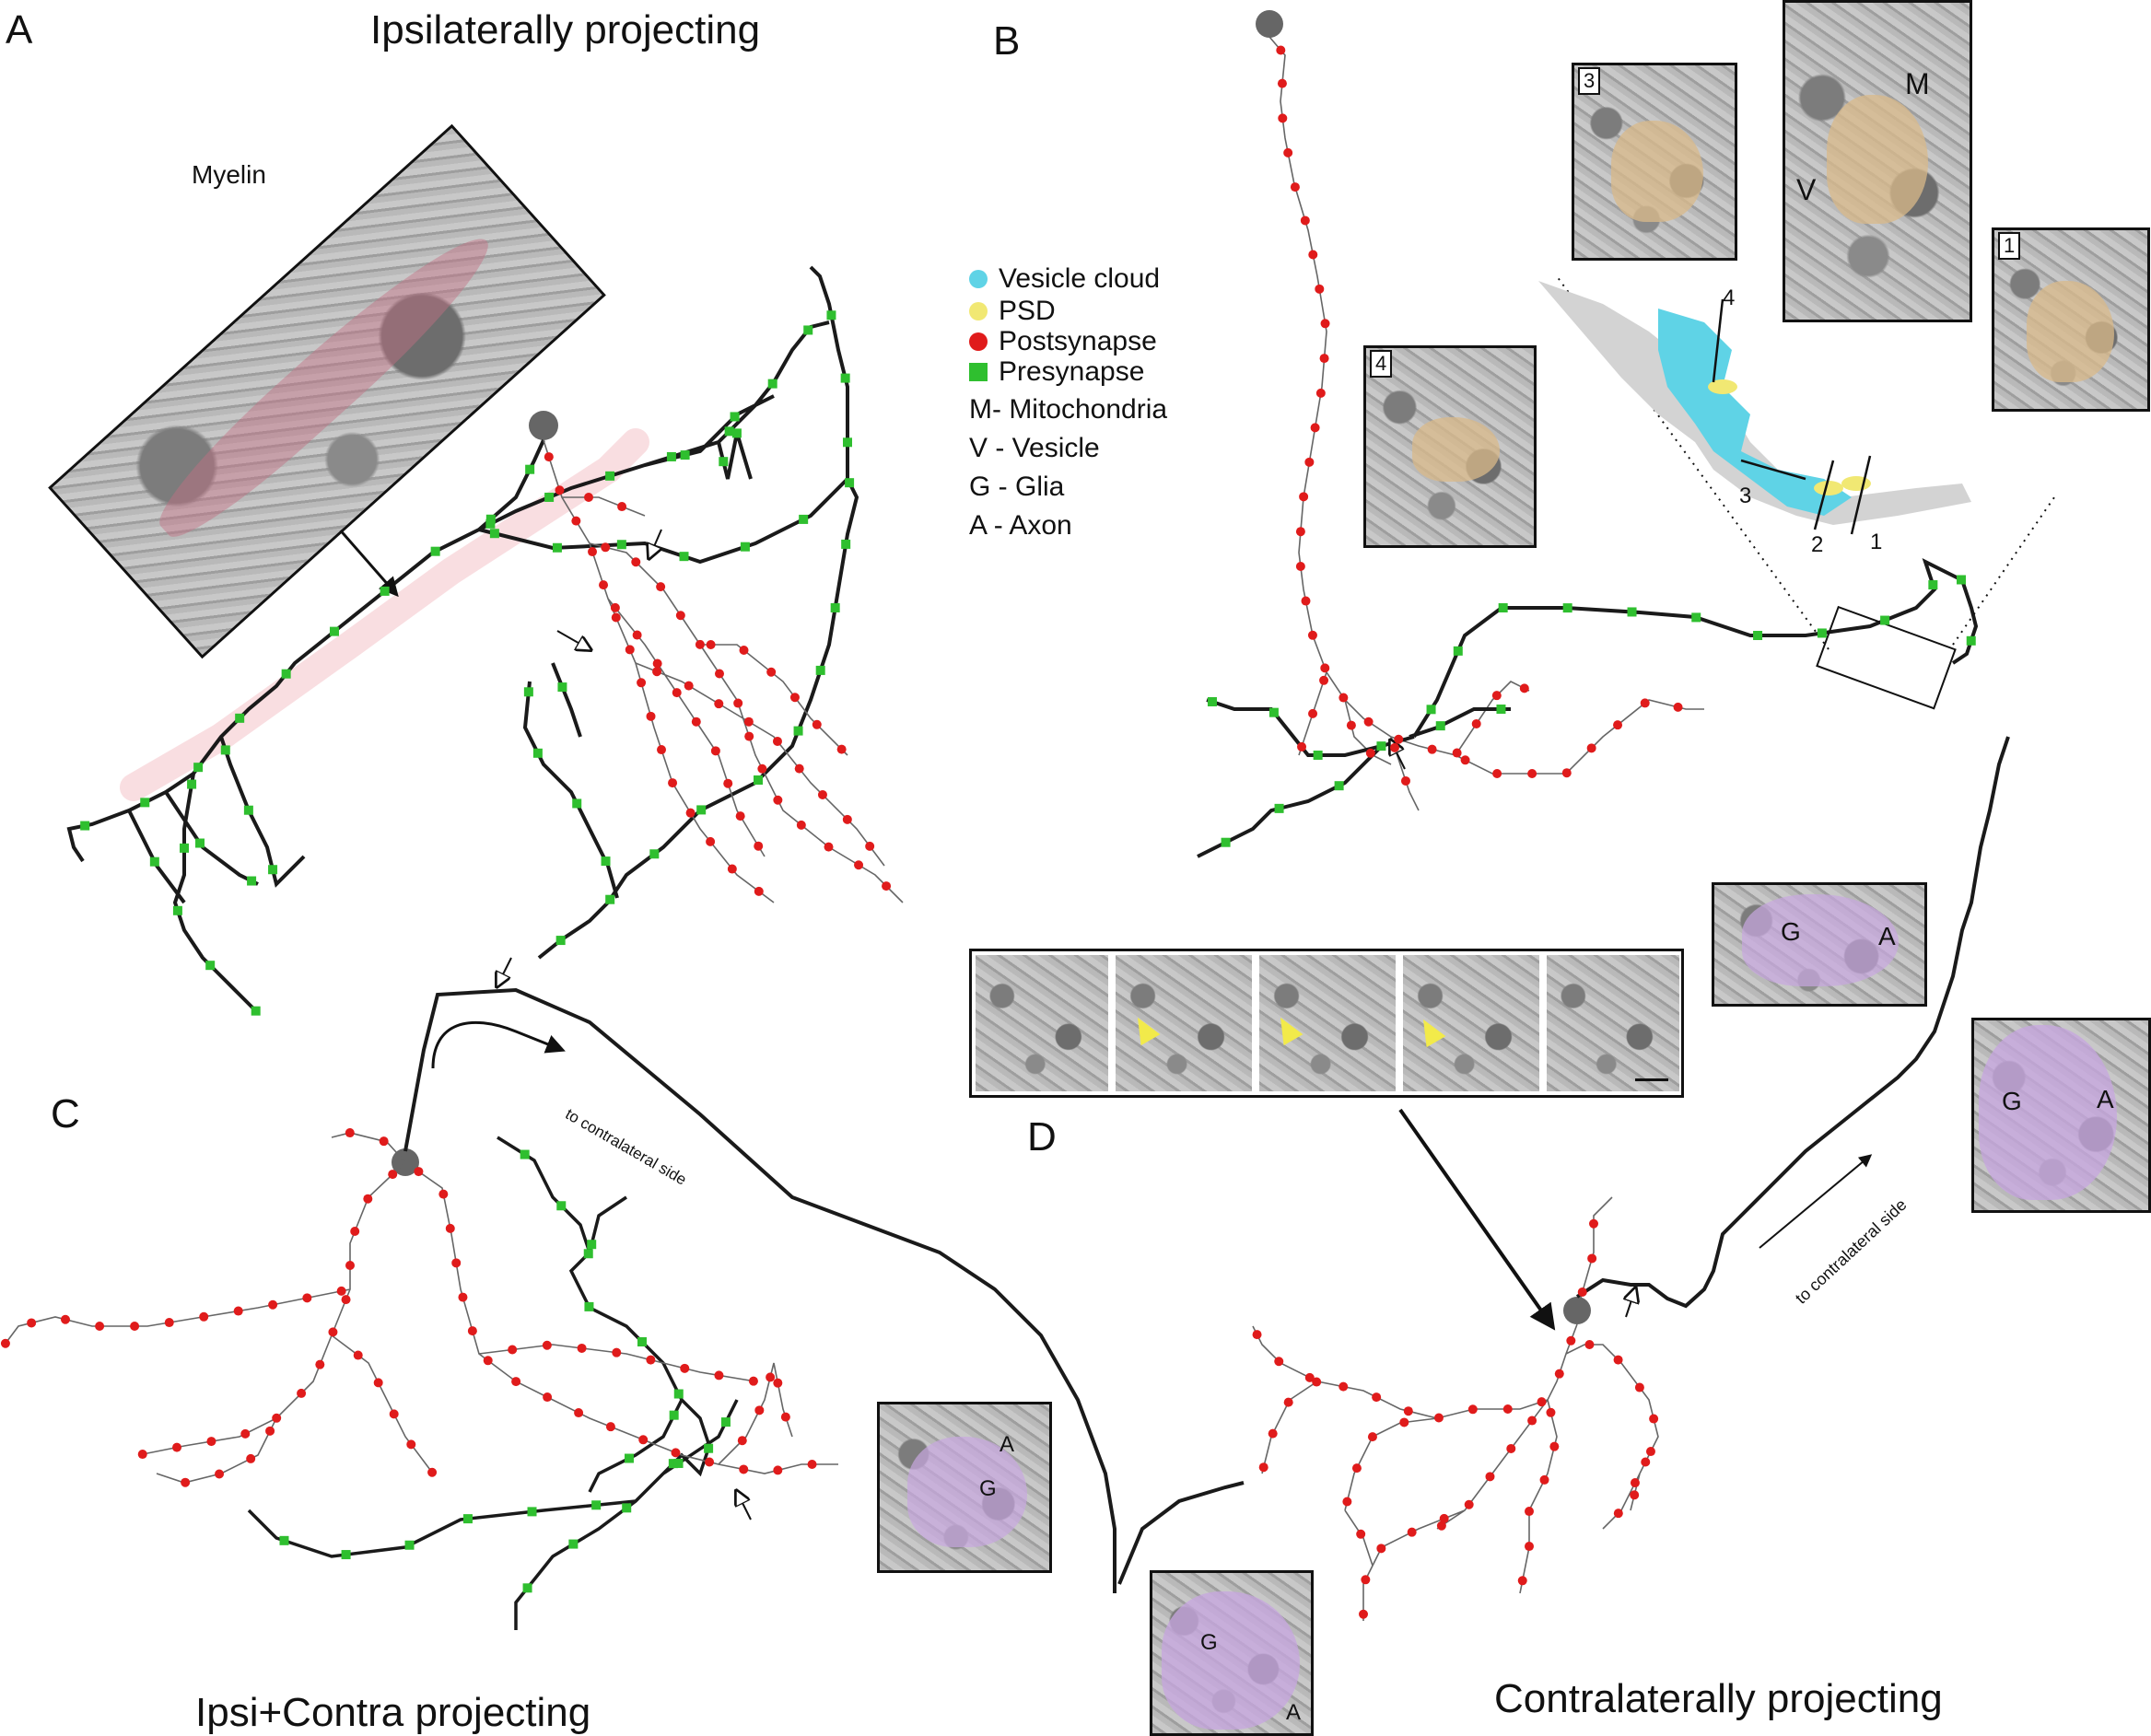 The width and height of the screenshot is (2151, 1736). Describe the element at coordinates (979, 341) in the screenshot. I see `postsynapse-swatch` at that location.